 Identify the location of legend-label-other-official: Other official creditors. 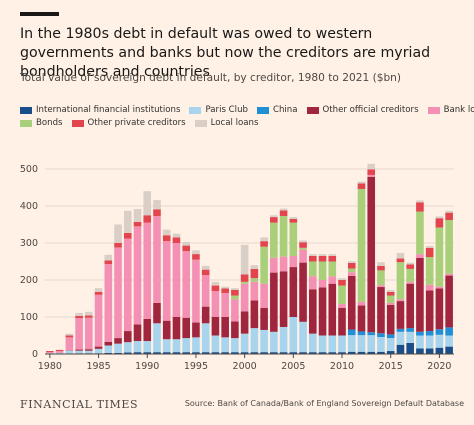
(370, 110).